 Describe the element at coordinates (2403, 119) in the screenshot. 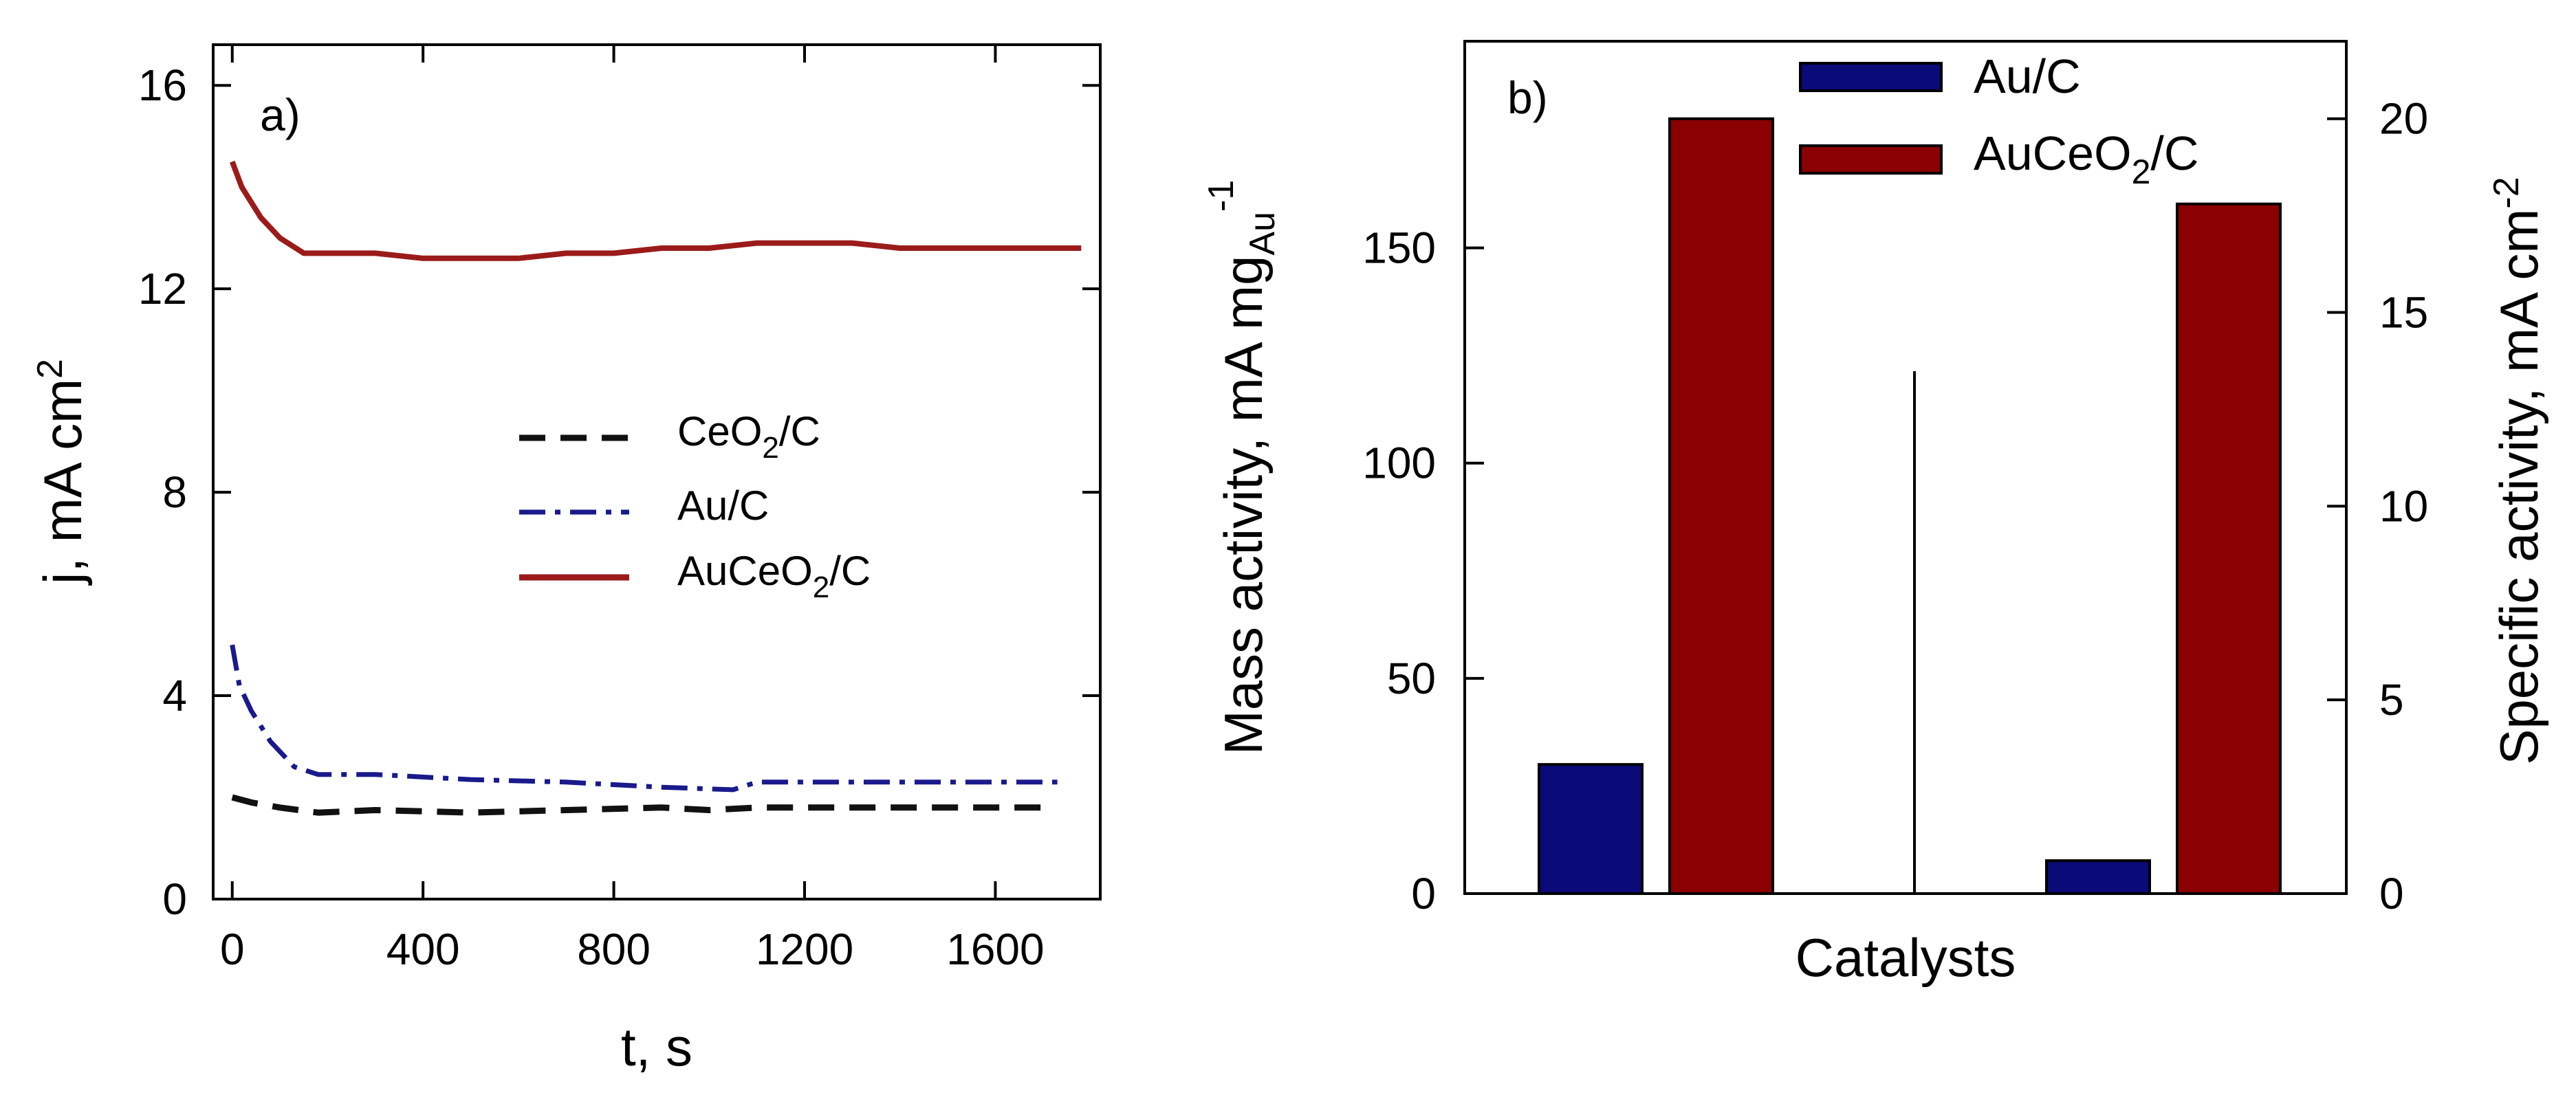

I see `b-right-tick-label: 20` at that location.